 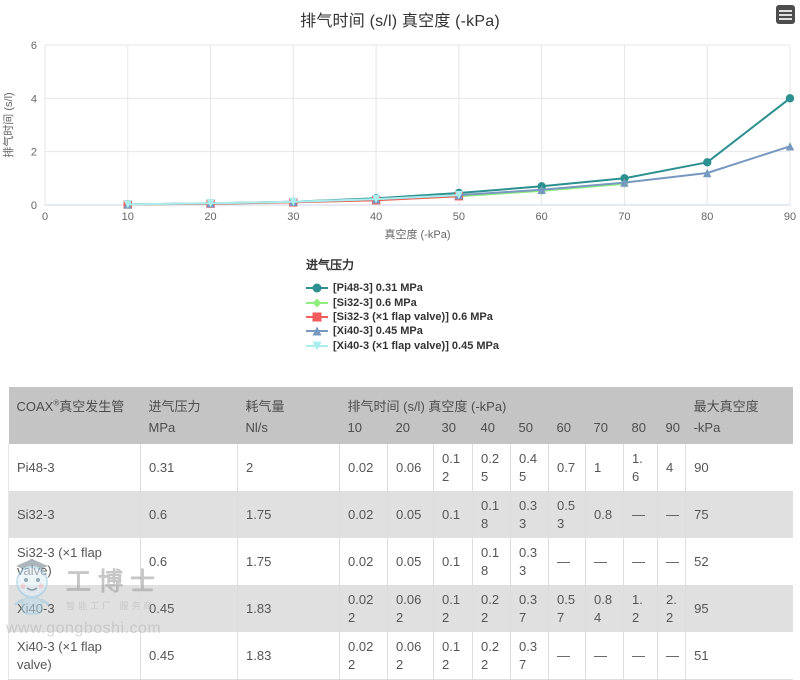 What do you see at coordinates (8, 124) in the screenshot?
I see `svg-text: 排气时间 (s/l)` at bounding box center [8, 124].